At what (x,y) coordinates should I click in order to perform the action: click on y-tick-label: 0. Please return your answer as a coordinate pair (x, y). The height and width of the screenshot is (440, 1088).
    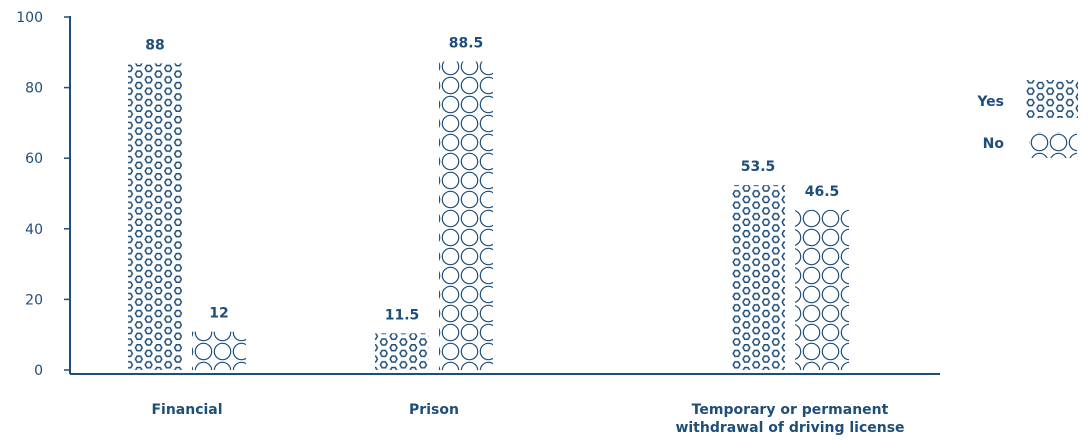
    Looking at the image, I should click on (38, 371).